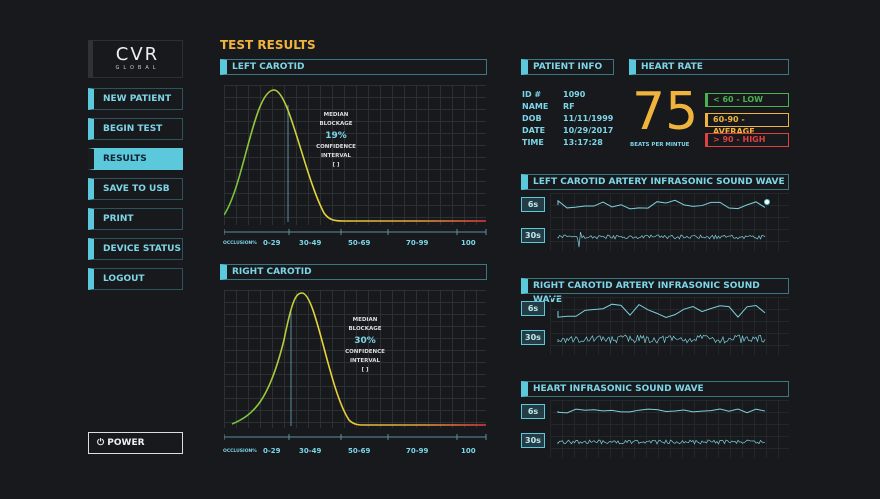 This screenshot has width=880, height=499. I want to click on median-value: 19%, so click(336, 136).